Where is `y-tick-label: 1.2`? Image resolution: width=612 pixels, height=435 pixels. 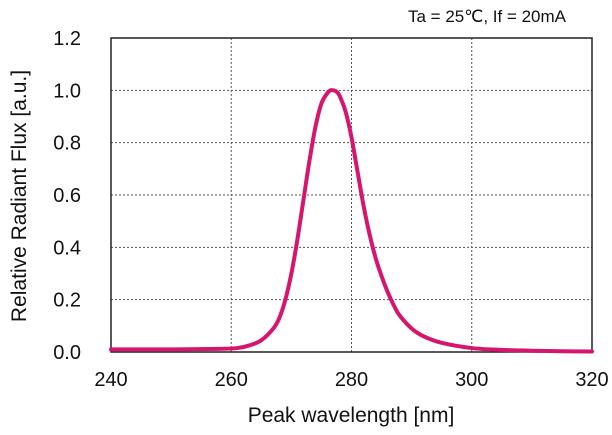 y-tick-label: 1.2 is located at coordinates (67, 39).